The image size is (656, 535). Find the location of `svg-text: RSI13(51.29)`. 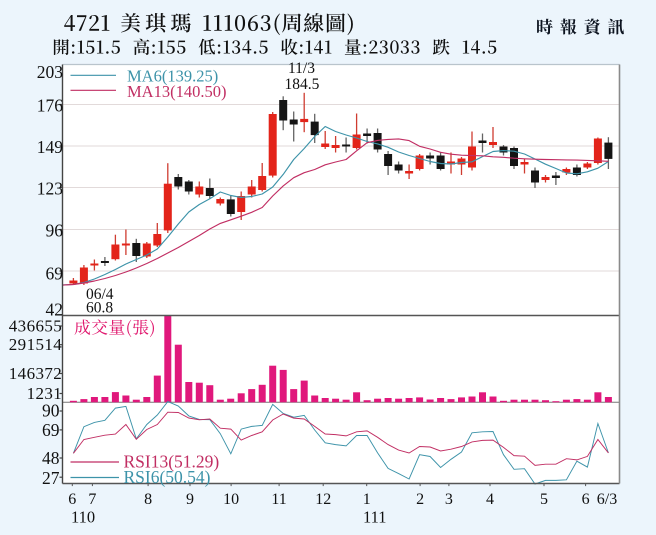

svg-text: RSI13(51.29) is located at coordinates (172, 462).